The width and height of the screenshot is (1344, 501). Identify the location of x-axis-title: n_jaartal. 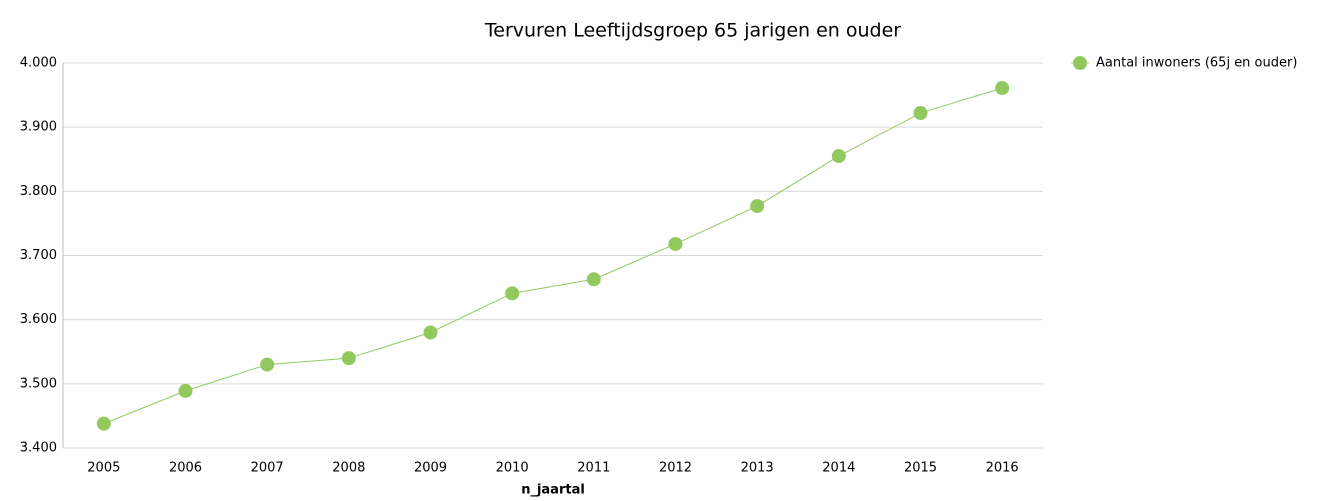
(553, 490).